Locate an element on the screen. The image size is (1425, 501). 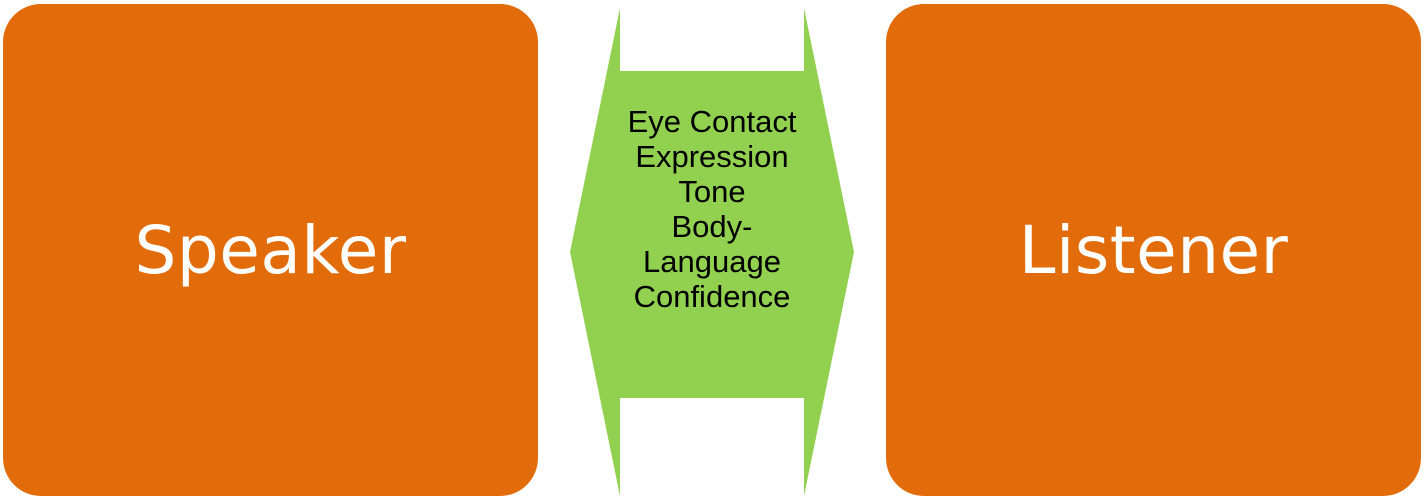
speaker-label: Speaker is located at coordinates (270, 250).